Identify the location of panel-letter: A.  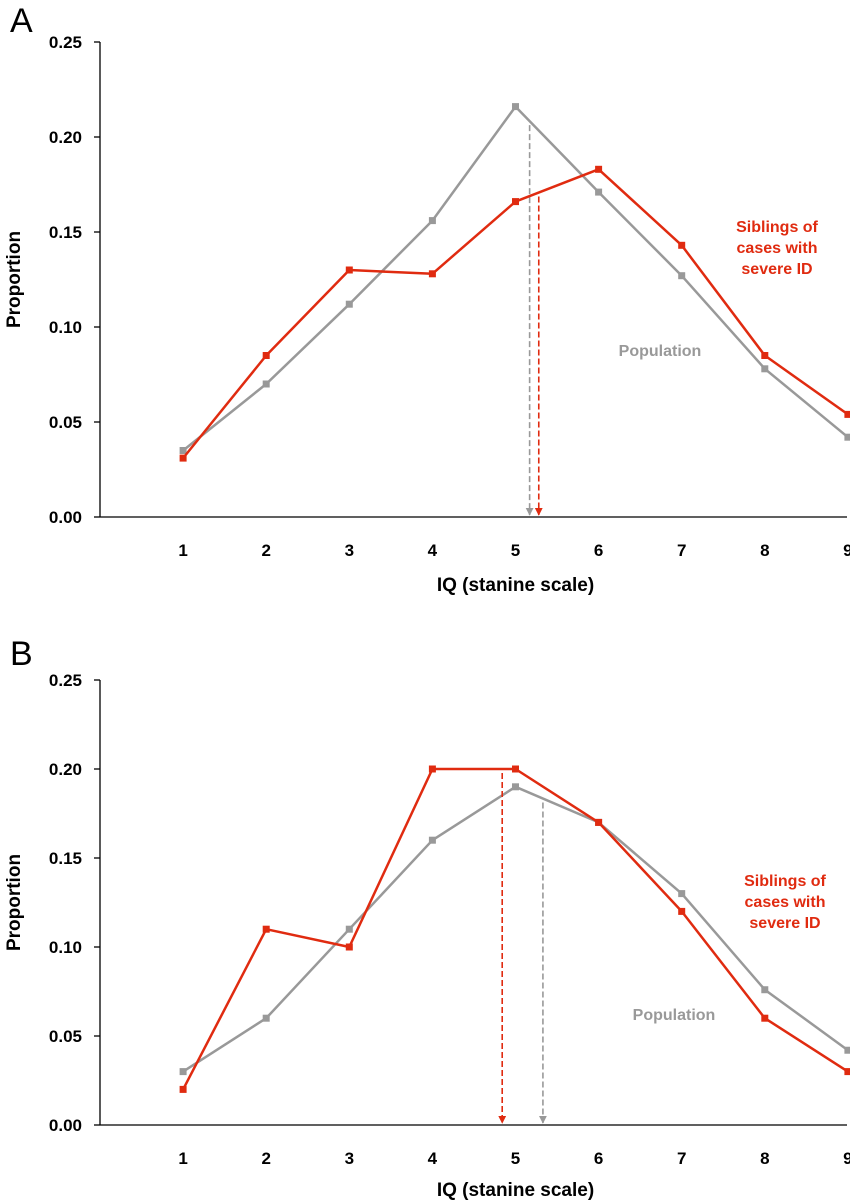
(21, 21).